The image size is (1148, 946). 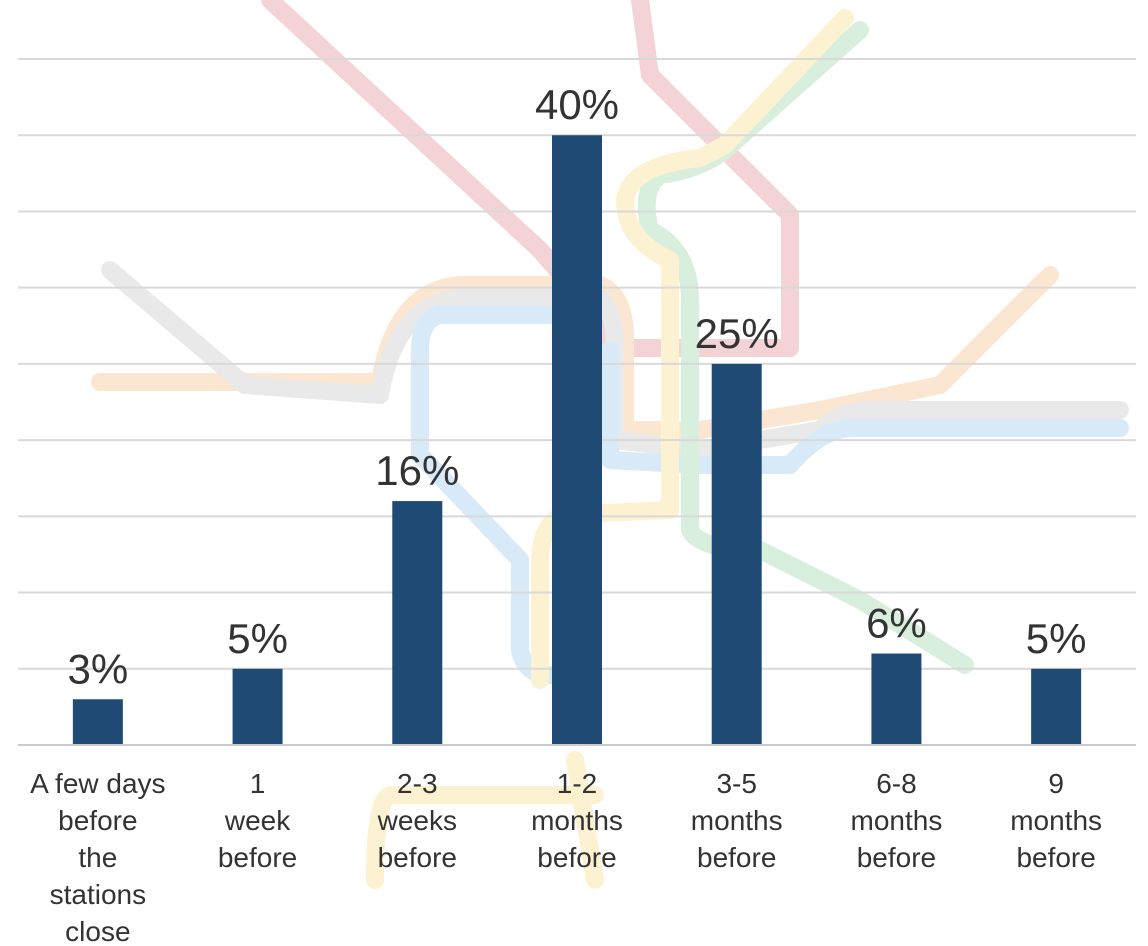 What do you see at coordinates (896, 623) in the screenshot?
I see `data-label: 6%` at bounding box center [896, 623].